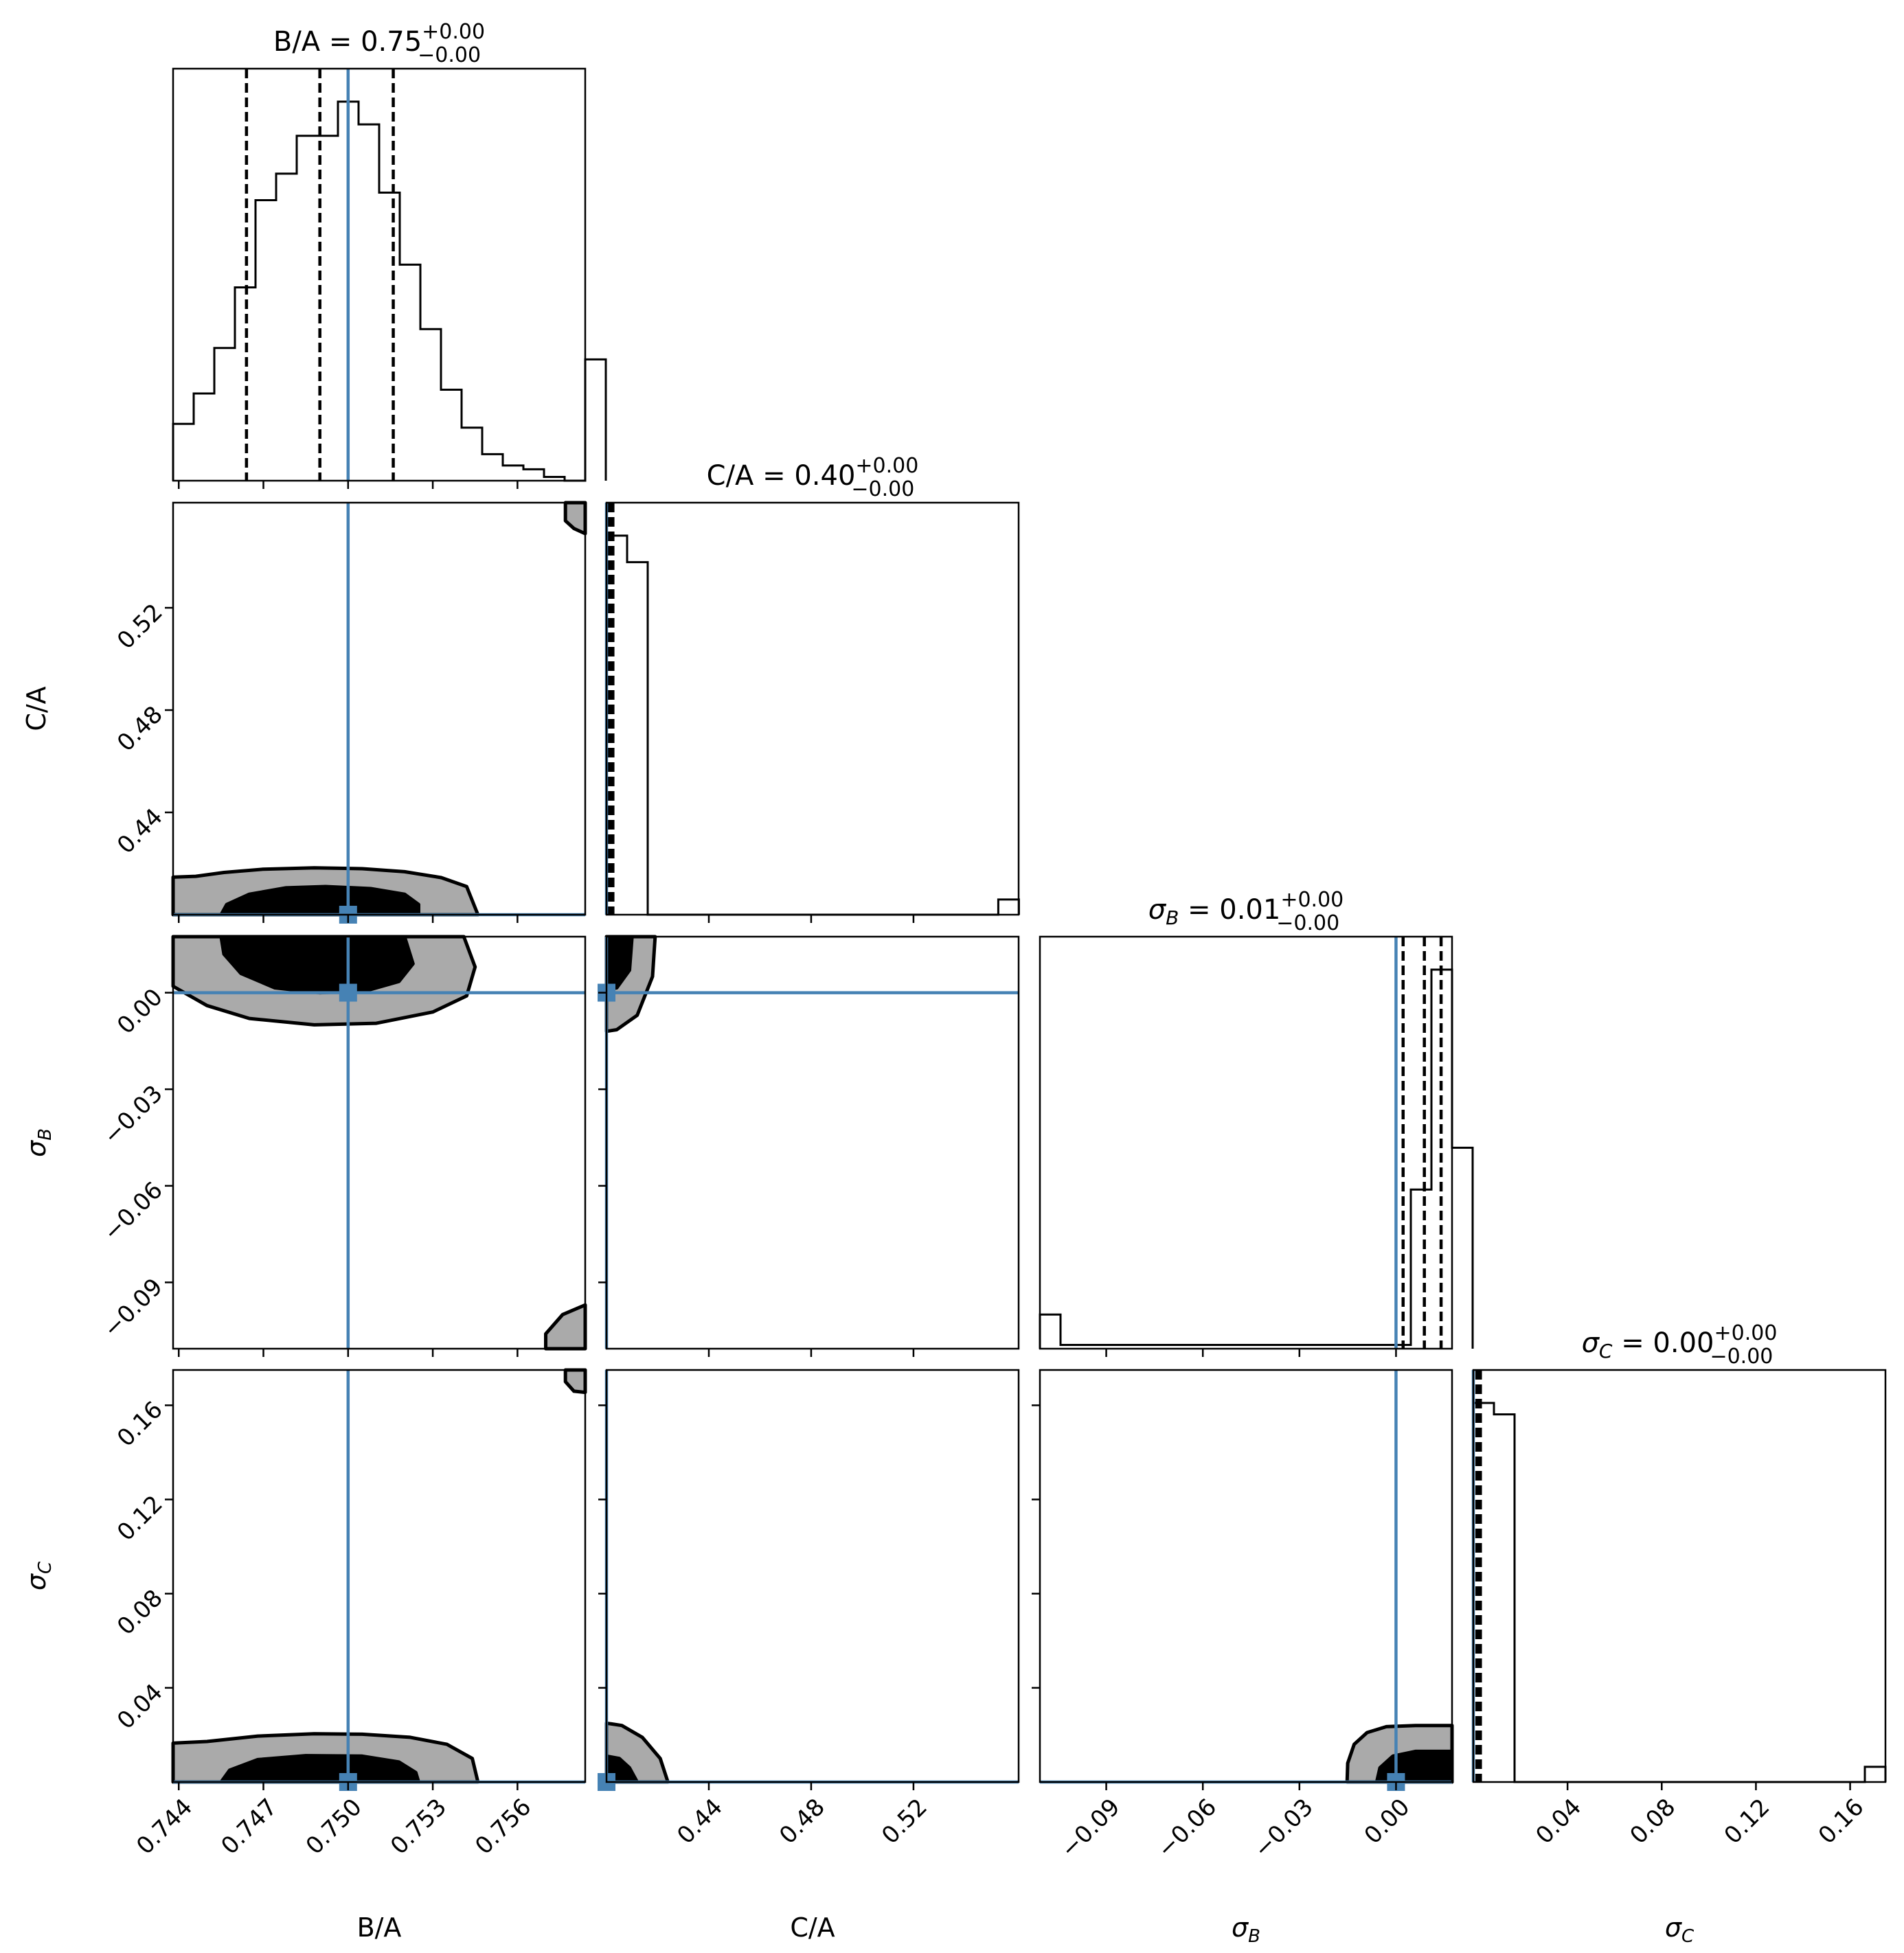  Describe the element at coordinates (1187, 1829) in the screenshot. I see `xtick-label-sigma-b: −0.06` at that location.